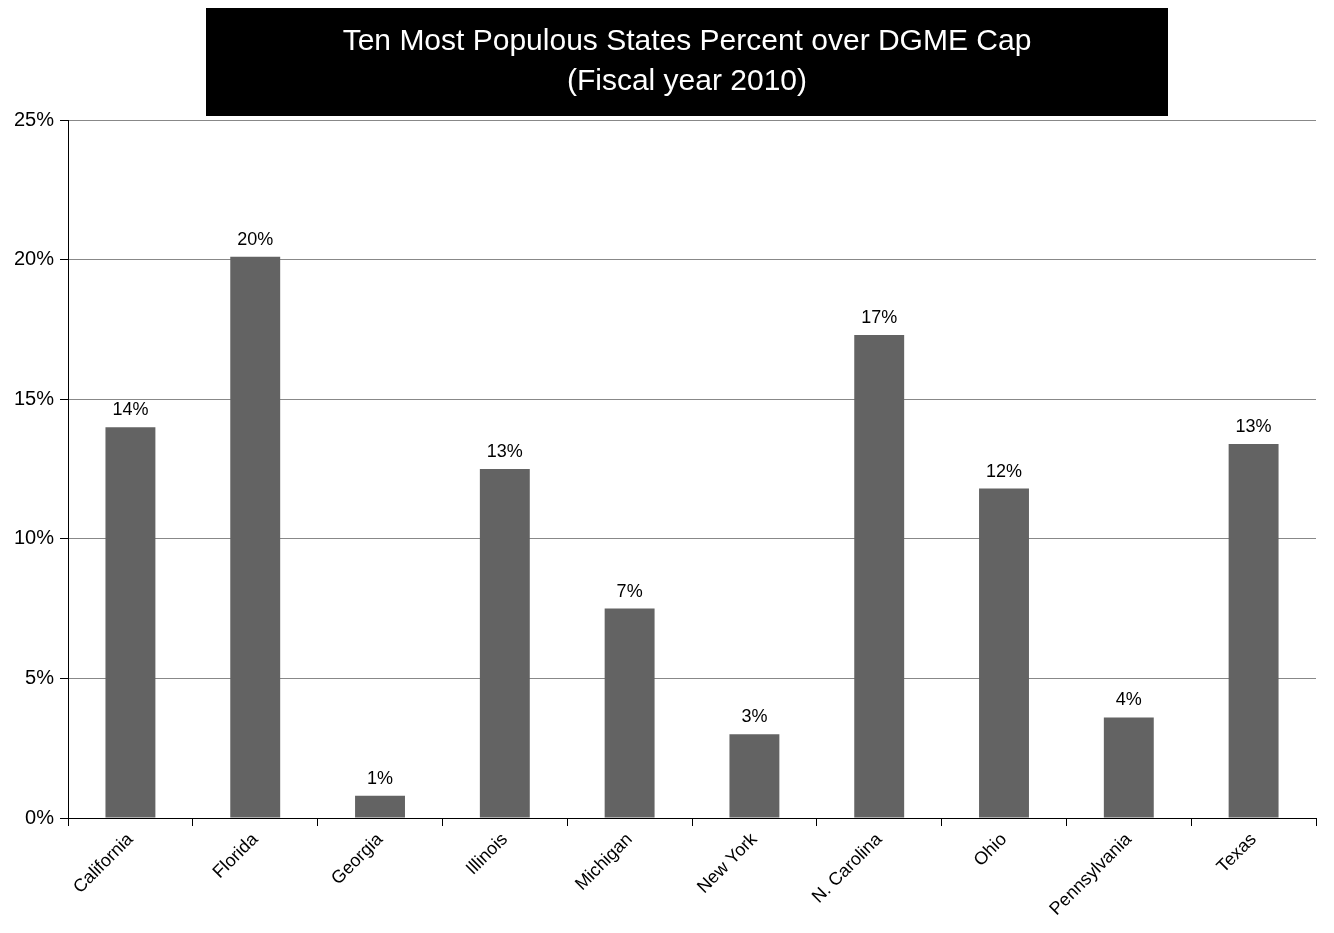  Describe the element at coordinates (34, 397) in the screenshot. I see `y-tick-label: 15%` at that location.